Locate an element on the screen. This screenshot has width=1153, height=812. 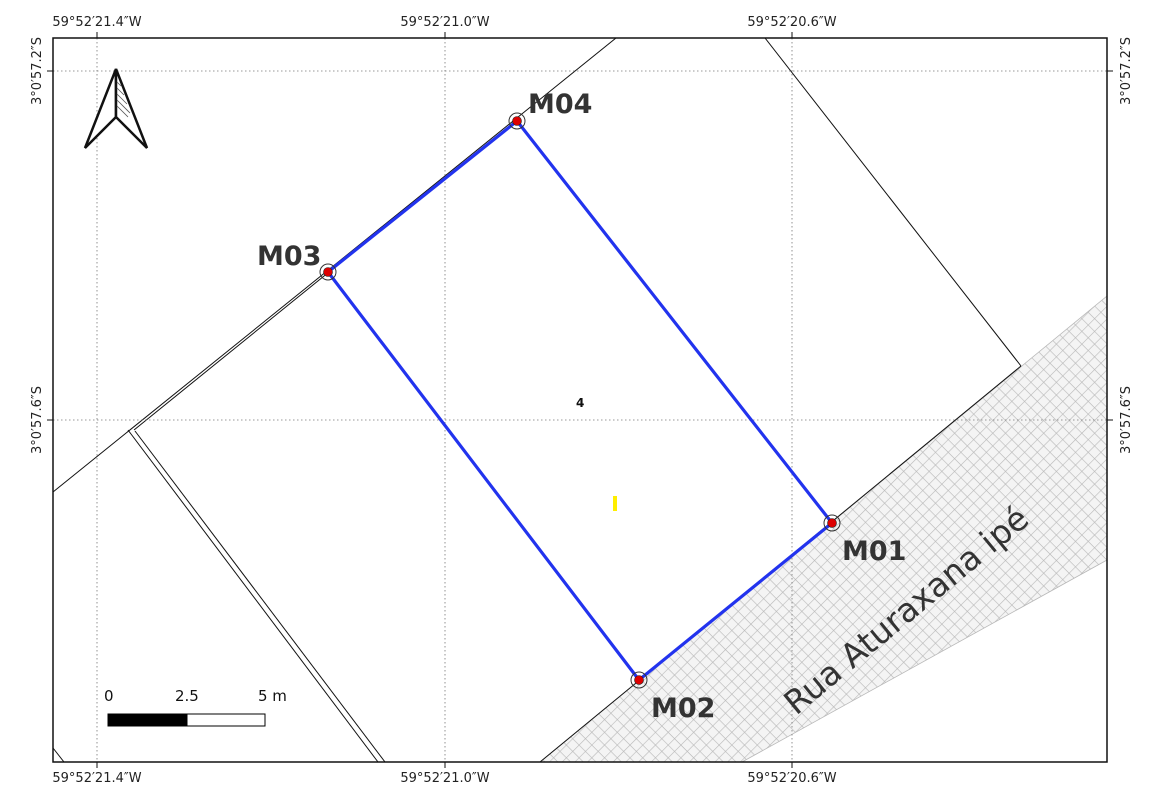
lot-label: 4 is located at coordinates (580, 403).